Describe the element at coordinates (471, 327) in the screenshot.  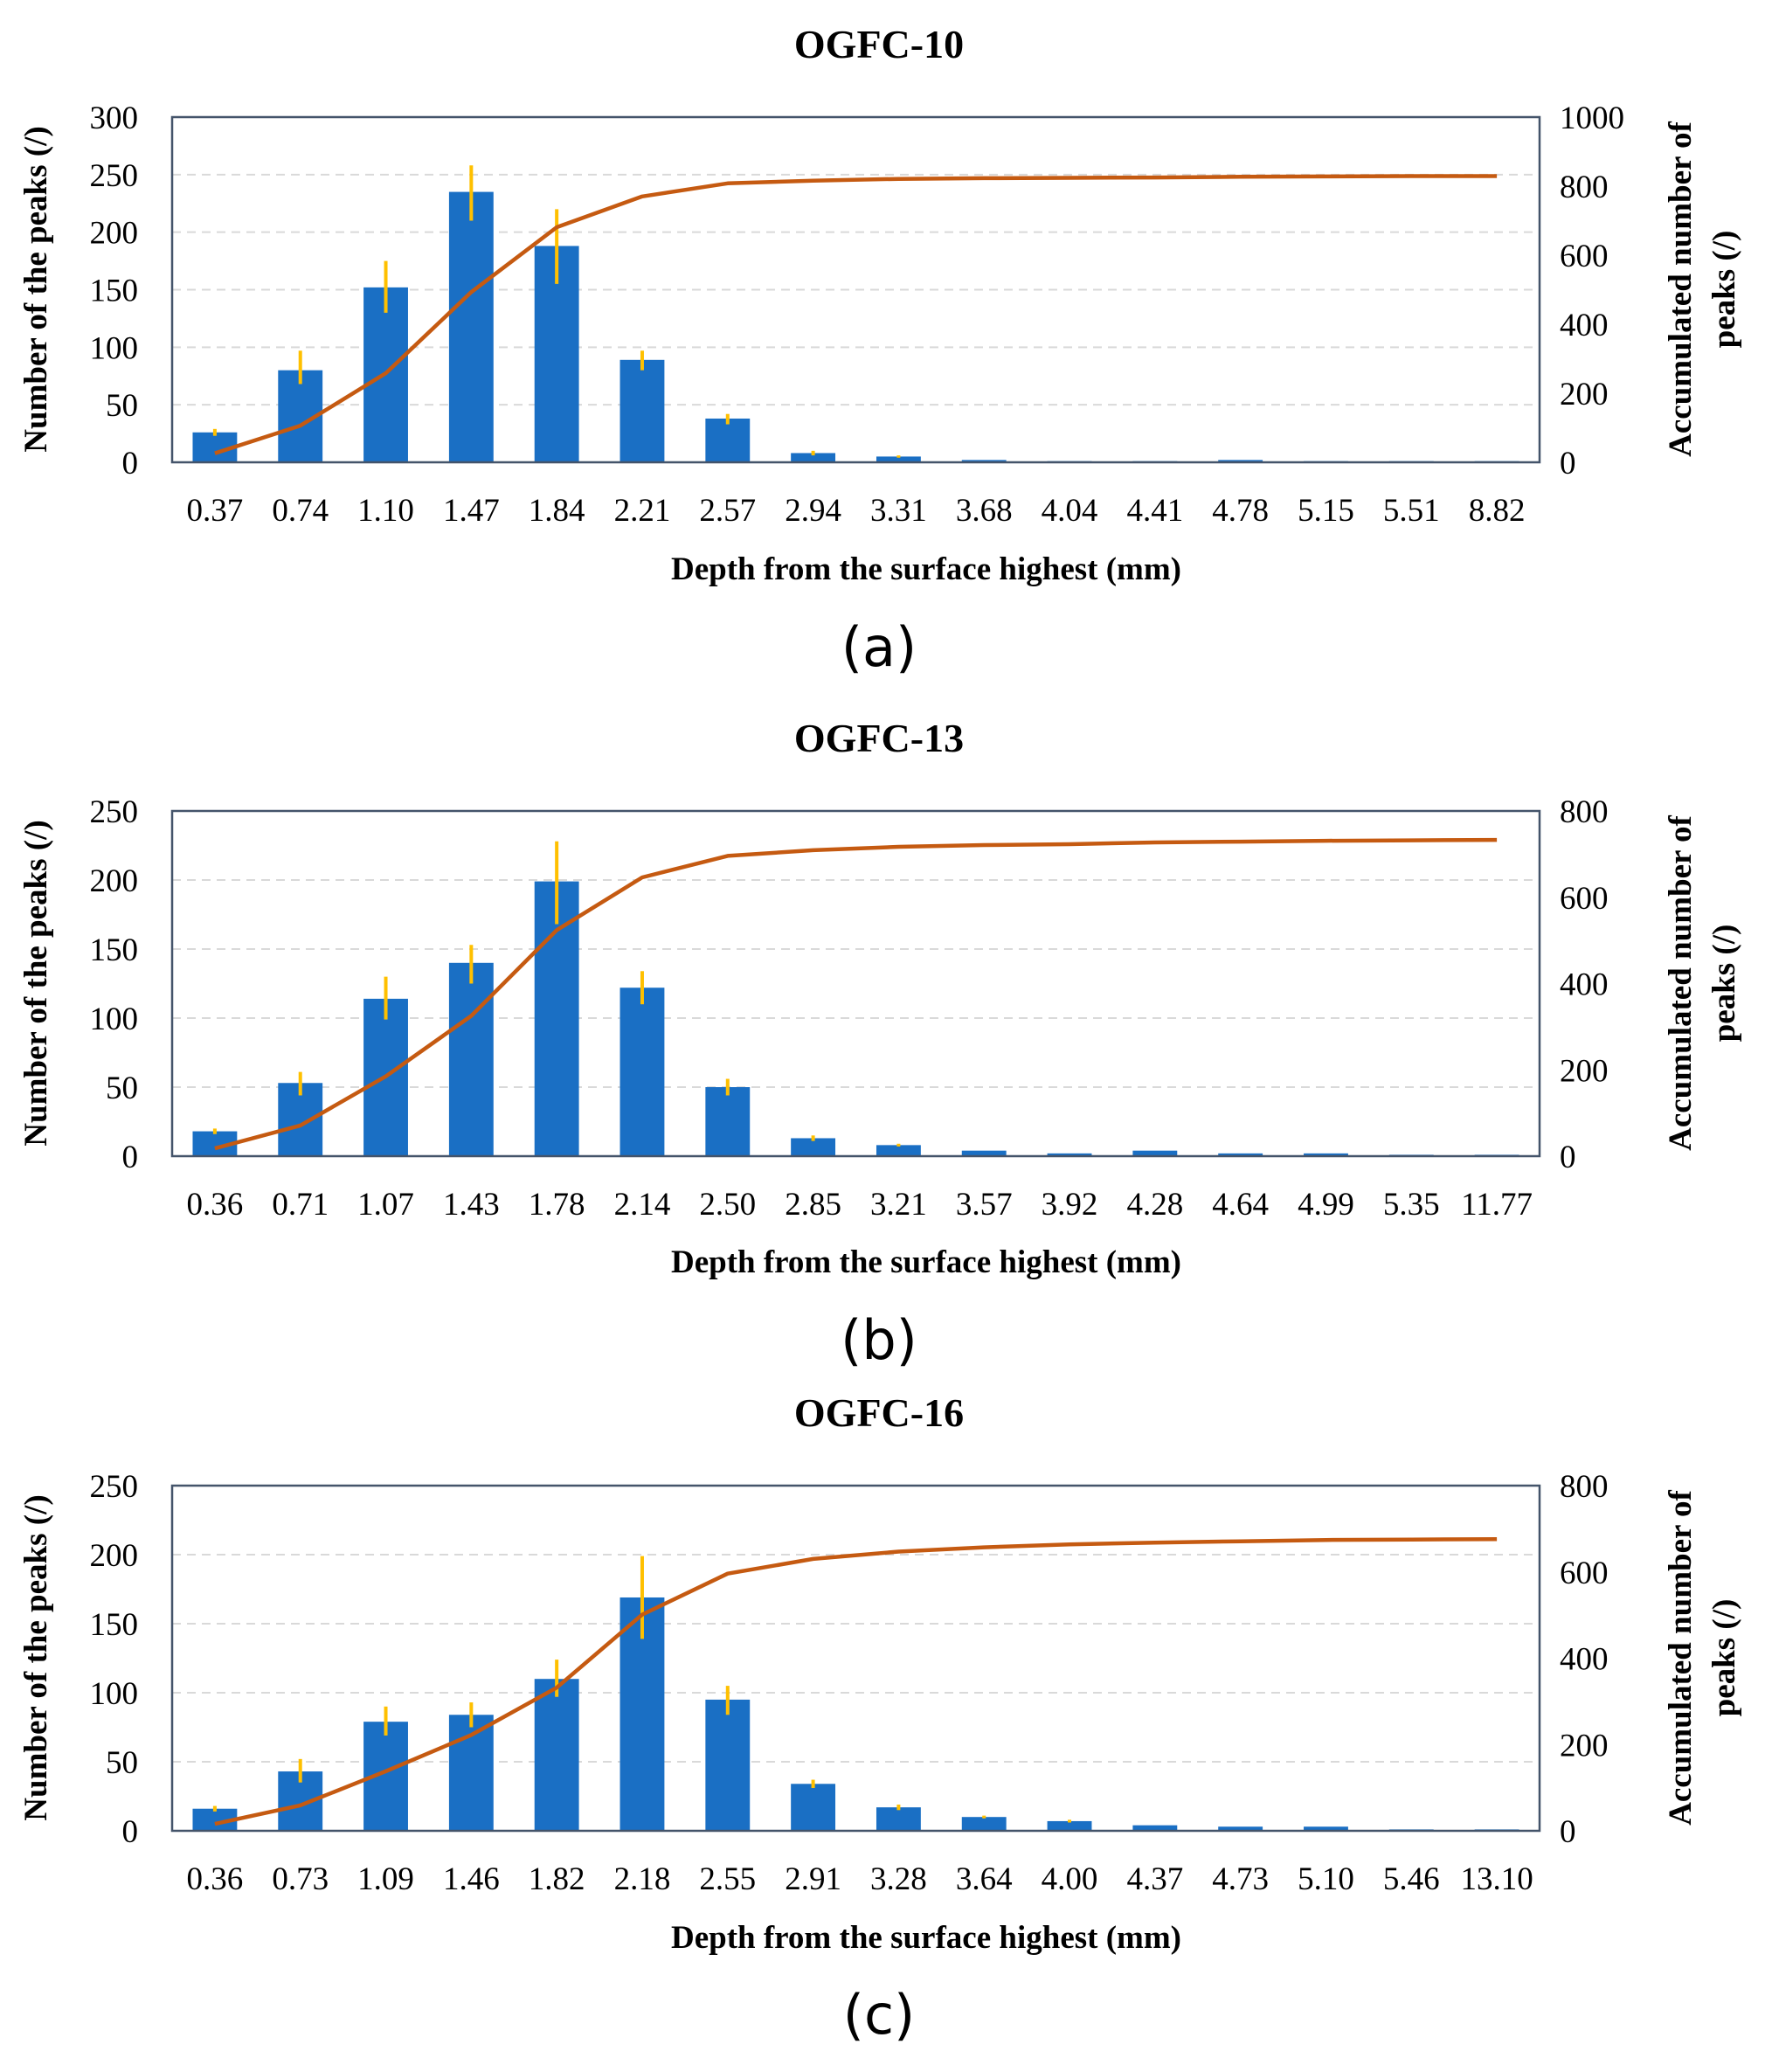
I see `bar-1.47` at that location.